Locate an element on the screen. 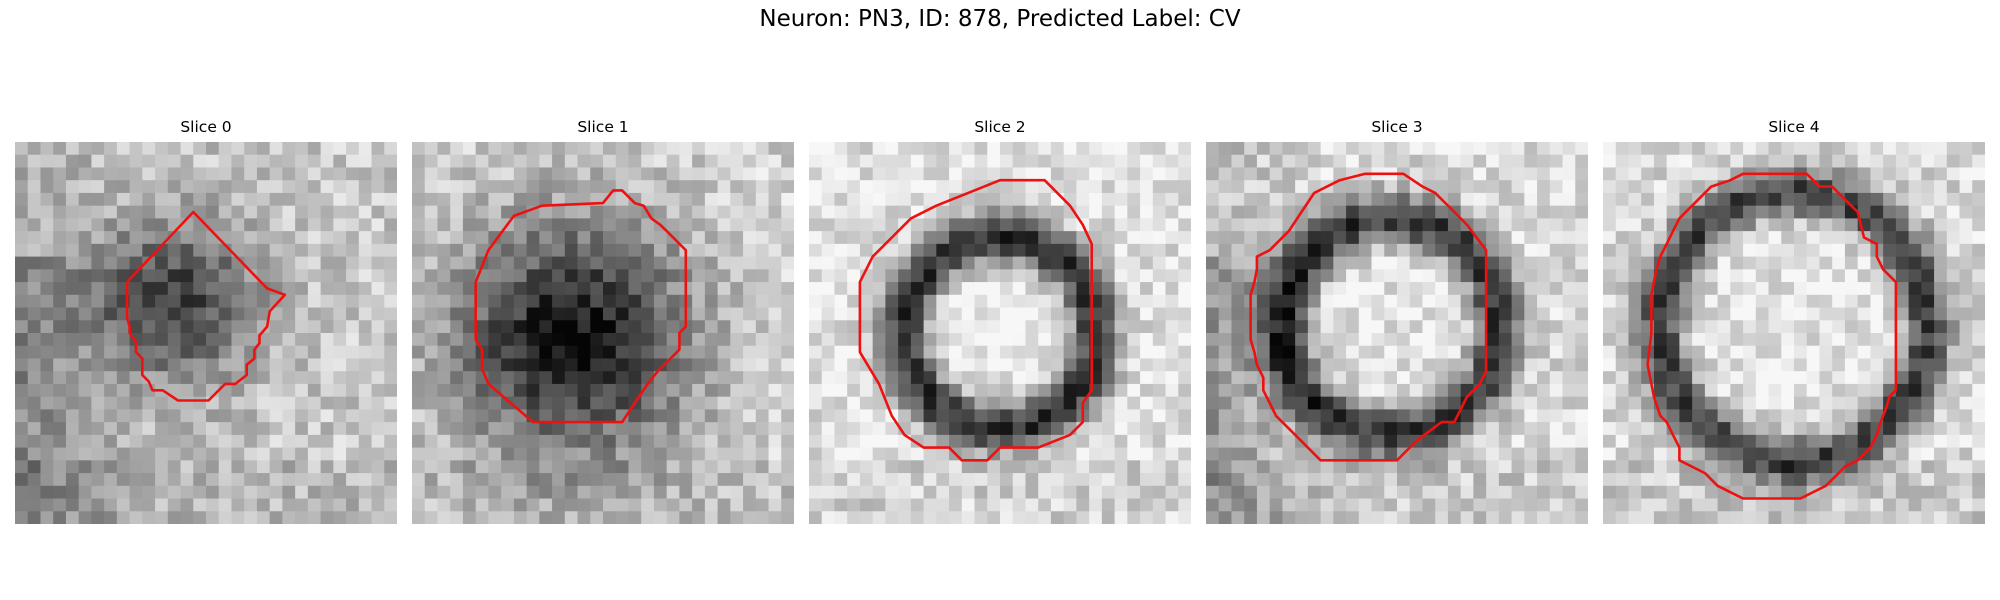  slice-panel-2: Slice 2 is located at coordinates (1000, 321).